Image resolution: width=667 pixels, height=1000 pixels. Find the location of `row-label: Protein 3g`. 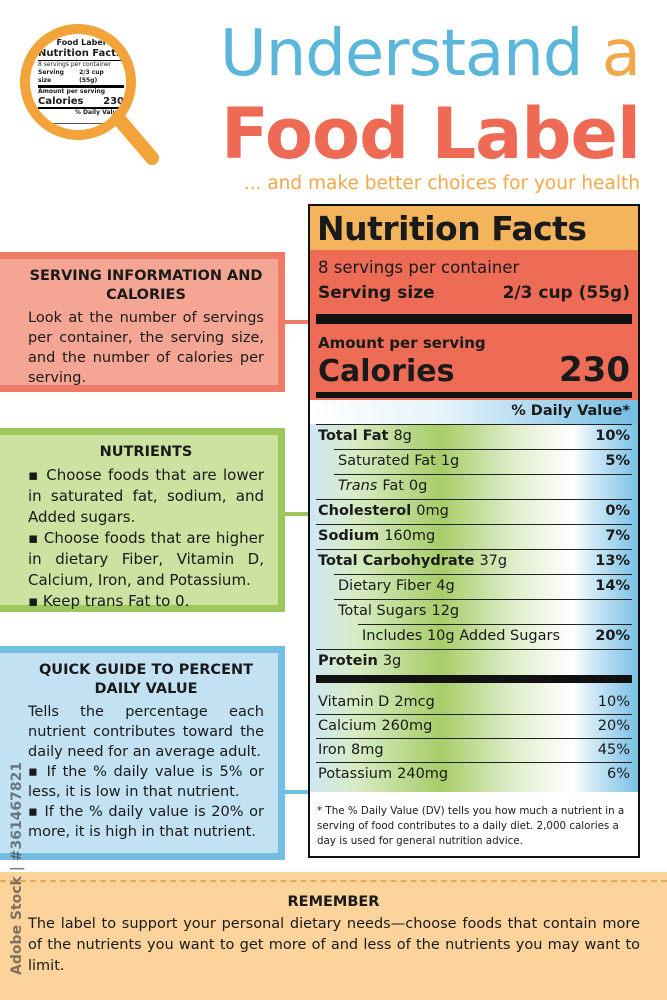

row-label: Protein 3g is located at coordinates (359, 661).